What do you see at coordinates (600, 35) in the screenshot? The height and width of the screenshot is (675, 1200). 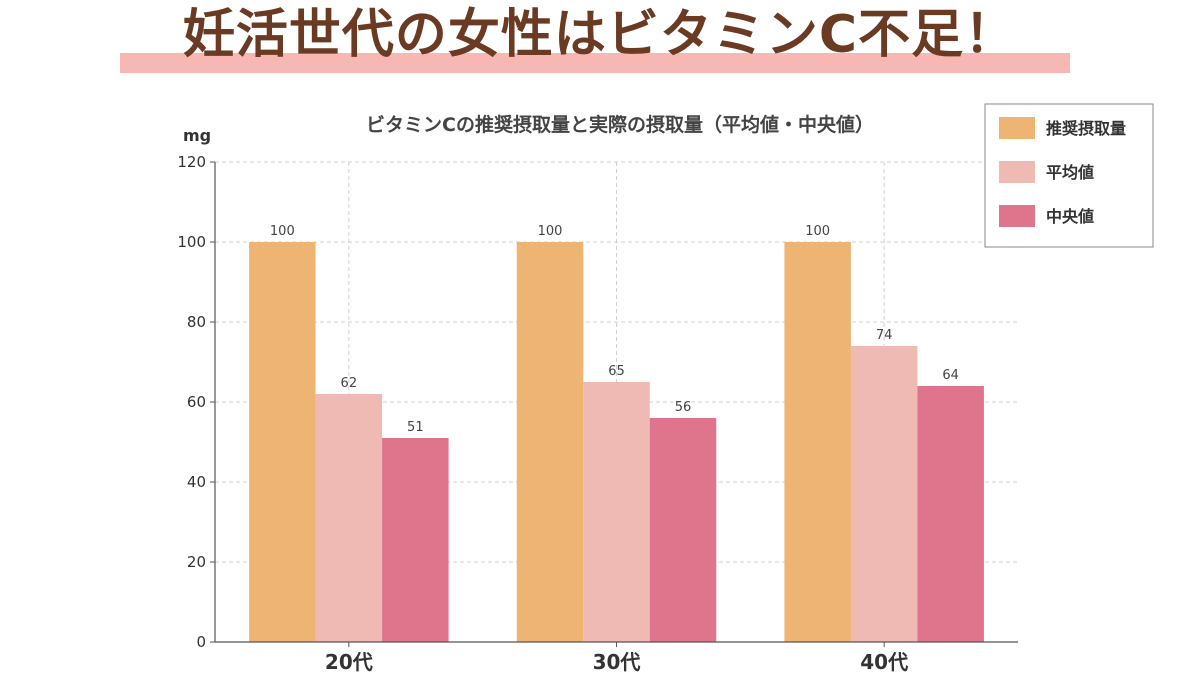 I see `page-title: 妊活世代の女性はビタミンC不足！` at bounding box center [600, 35].